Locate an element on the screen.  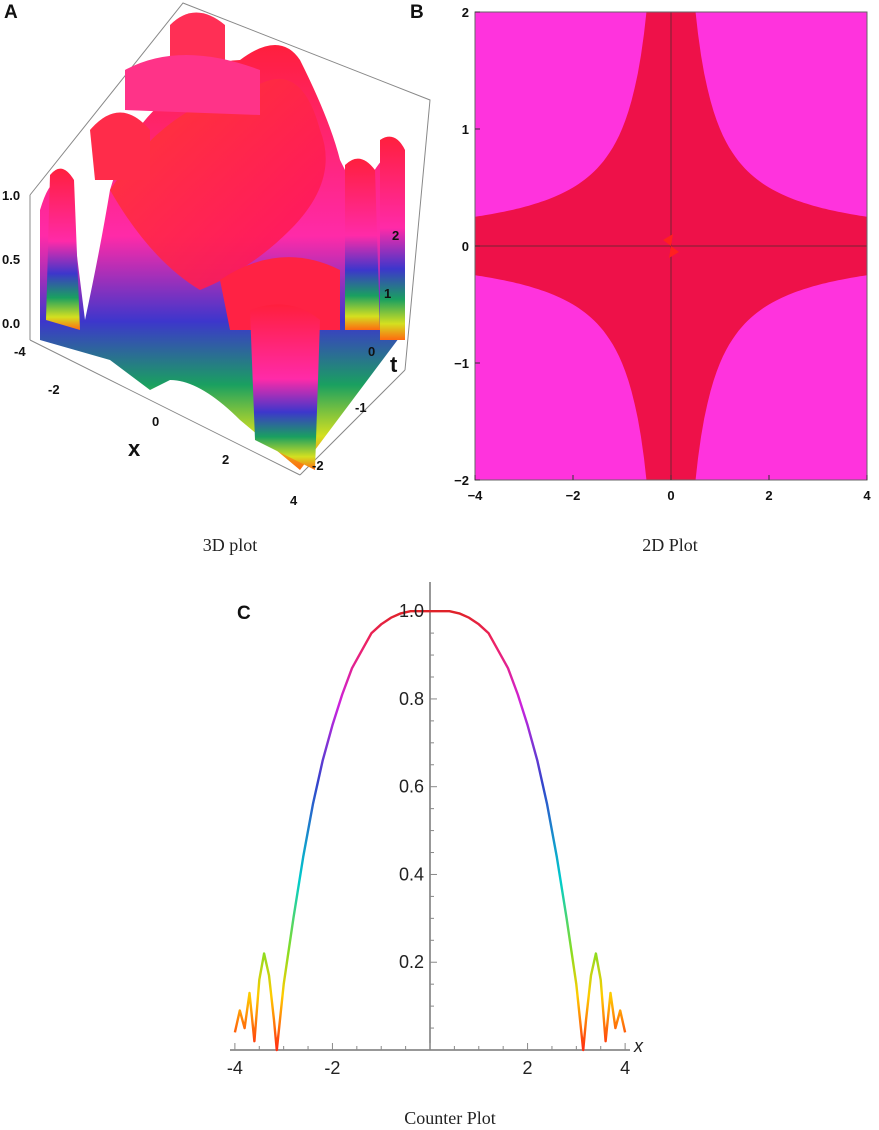
y-tick-c: 0.8 is located at coordinates (411, 699).